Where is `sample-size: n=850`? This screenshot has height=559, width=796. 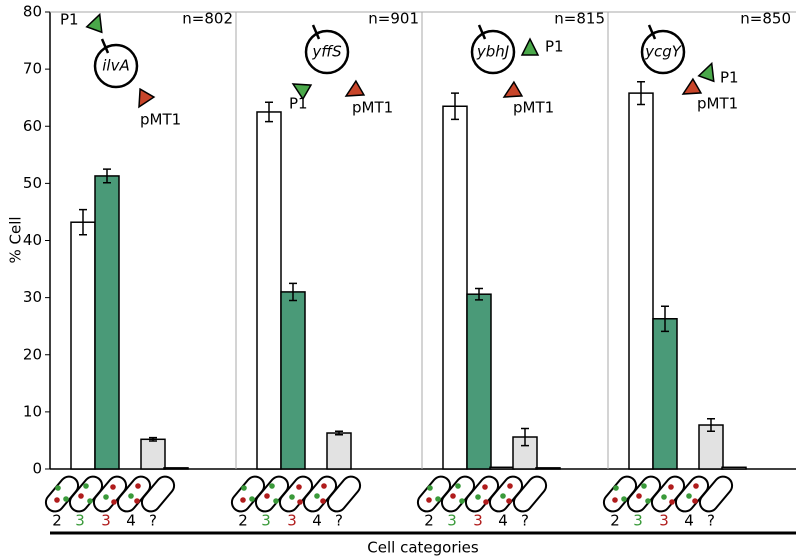 sample-size: n=850 is located at coordinates (765, 19).